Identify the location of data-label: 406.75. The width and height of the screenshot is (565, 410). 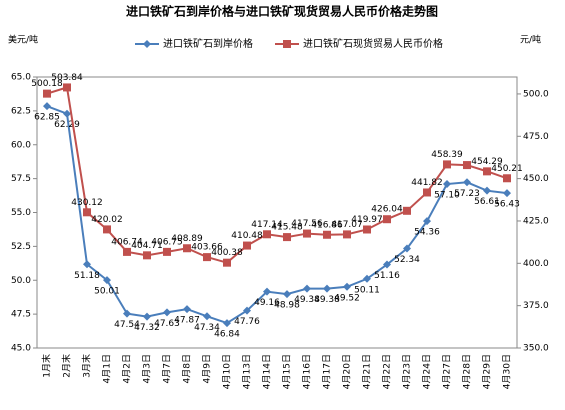
(167, 242).